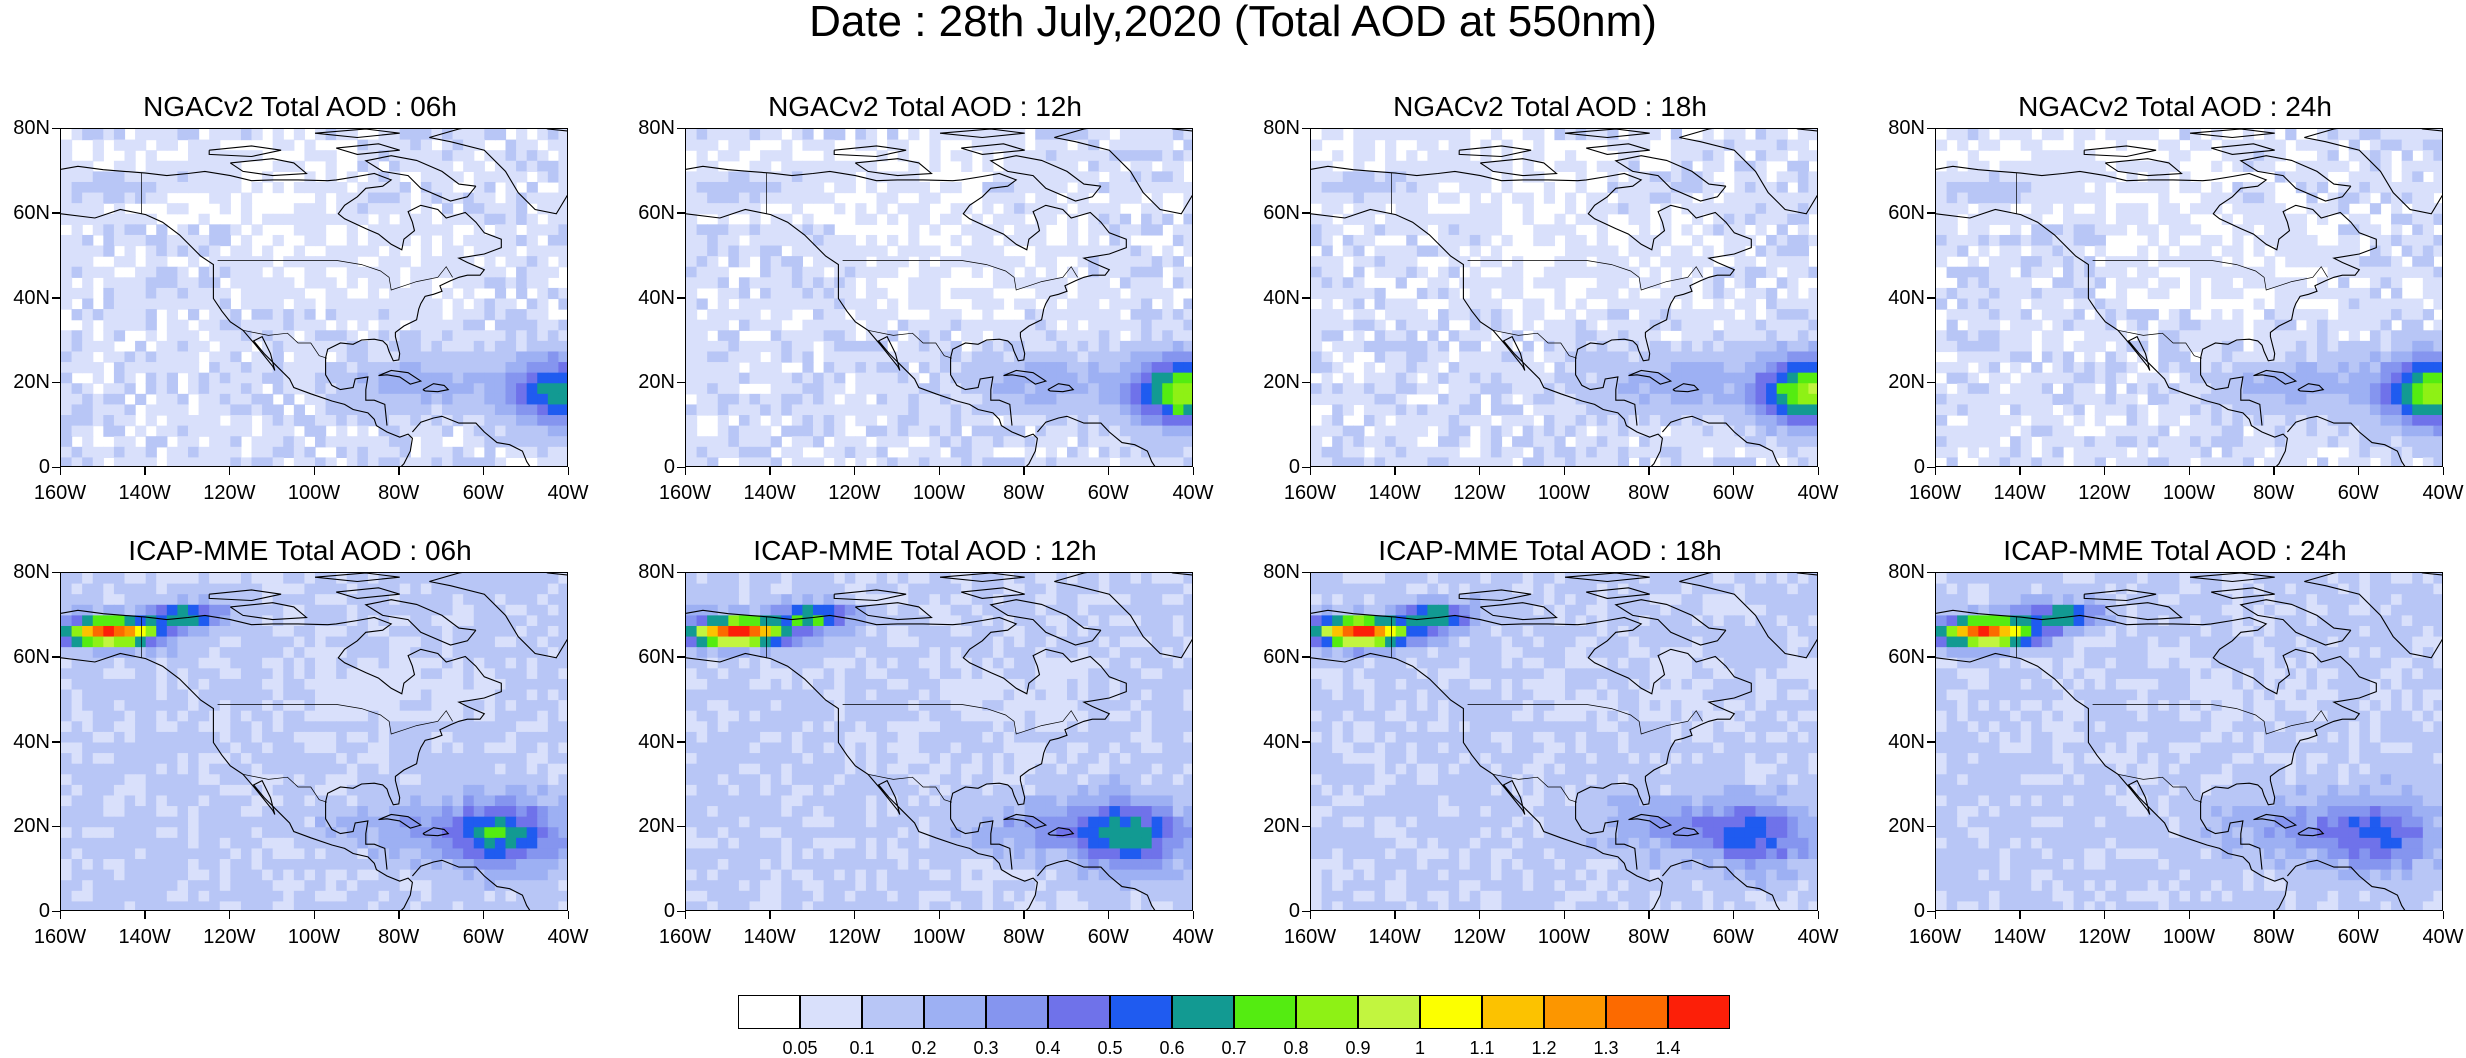  What do you see at coordinates (1550, 107) in the screenshot?
I see `panel-title: NGACv2 Total AOD : 18h` at bounding box center [1550, 107].